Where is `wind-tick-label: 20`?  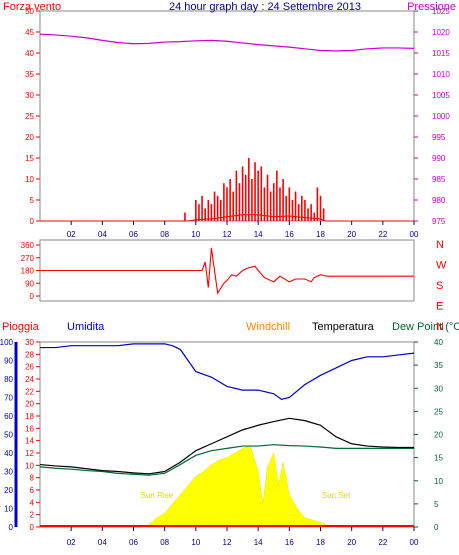 wind-tick-label: 20 is located at coordinates (29, 137).